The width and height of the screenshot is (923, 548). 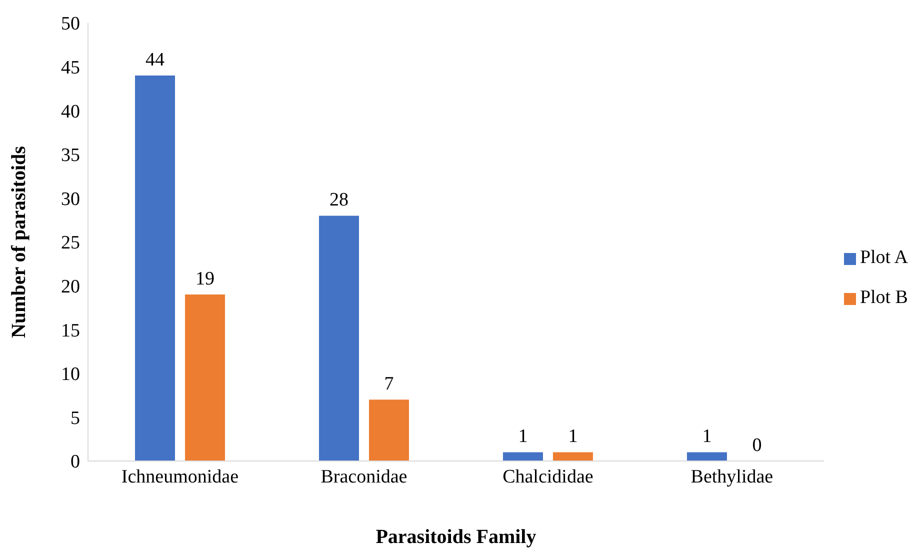 I want to click on legend-label: Plot B, so click(x=884, y=297).